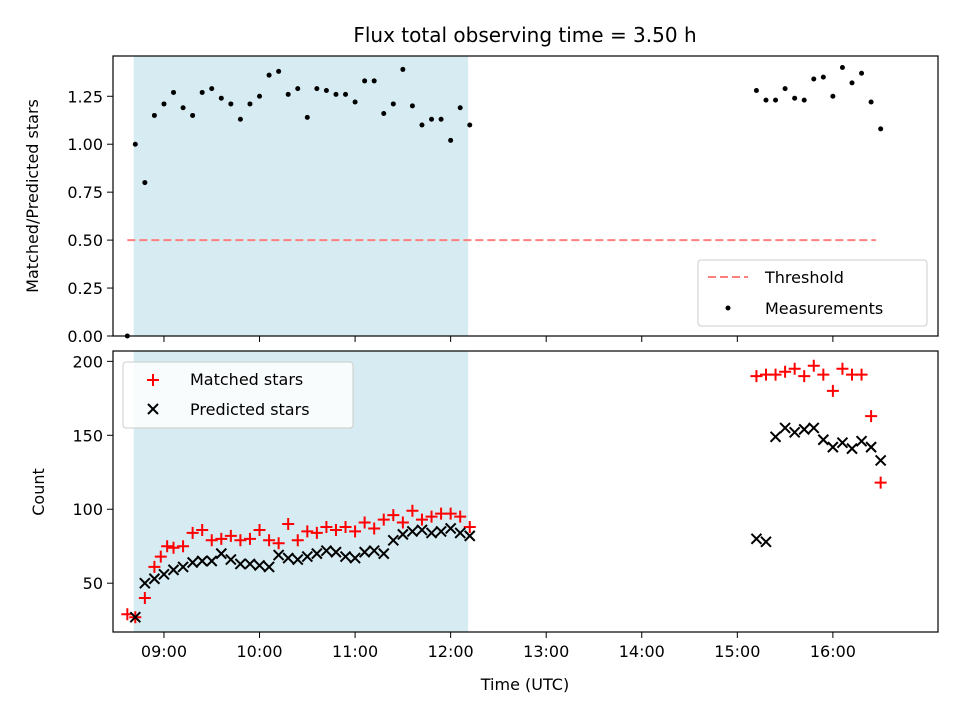 The height and width of the screenshot is (720, 960). Describe the element at coordinates (546, 651) in the screenshot. I see `x-tick-label: 13:00` at that location.